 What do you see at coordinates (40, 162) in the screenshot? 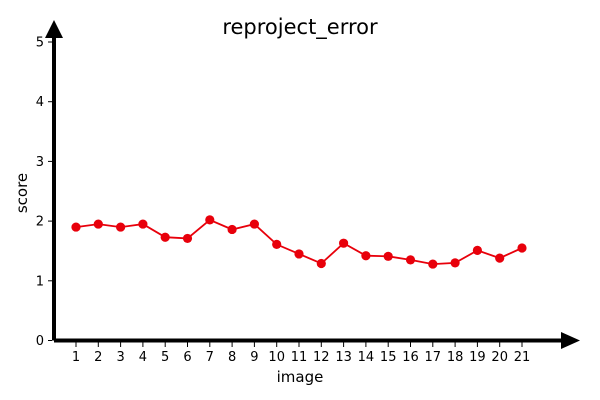
I see `y-tick-label: 3` at bounding box center [40, 162].